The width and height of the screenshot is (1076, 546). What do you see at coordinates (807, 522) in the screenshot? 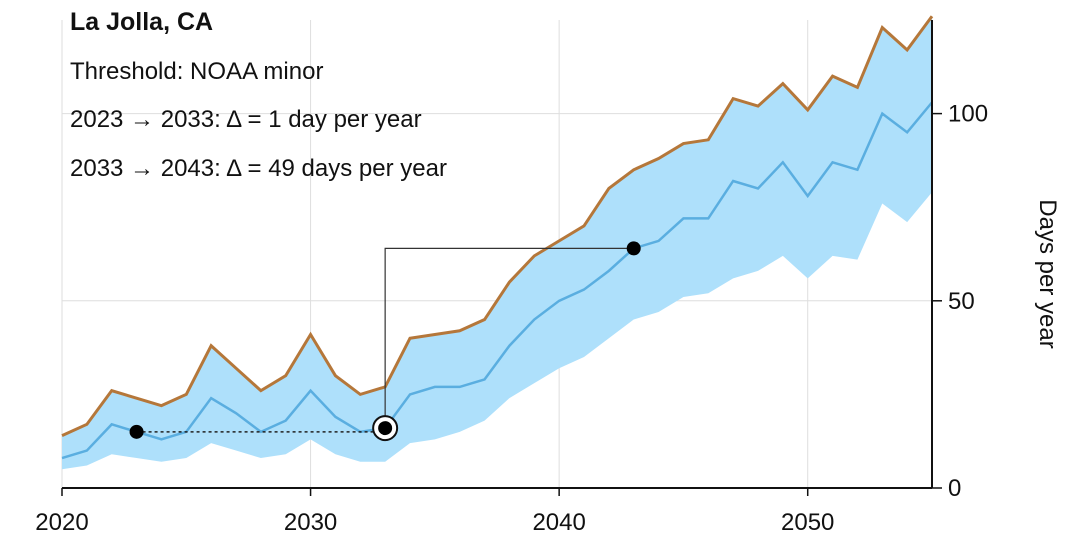
I see `x-tick-label: 2050` at bounding box center [807, 522].